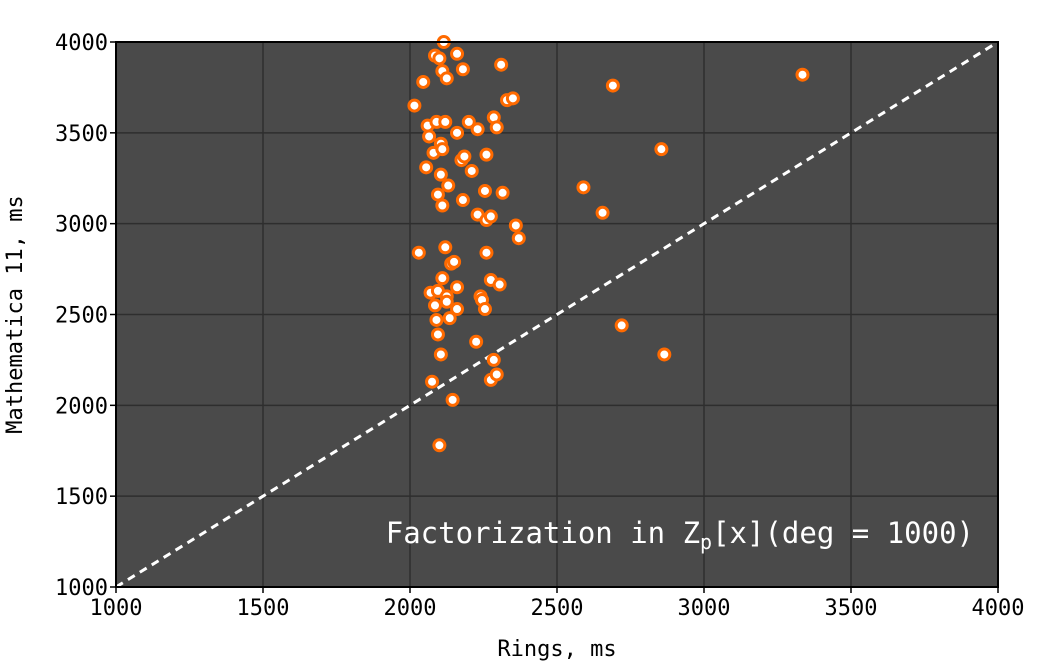 Image resolution: width=1042 pixels, height=665 pixels. What do you see at coordinates (543, 533) in the screenshot?
I see `annotation-prefix: Factorization in Z` at bounding box center [543, 533].